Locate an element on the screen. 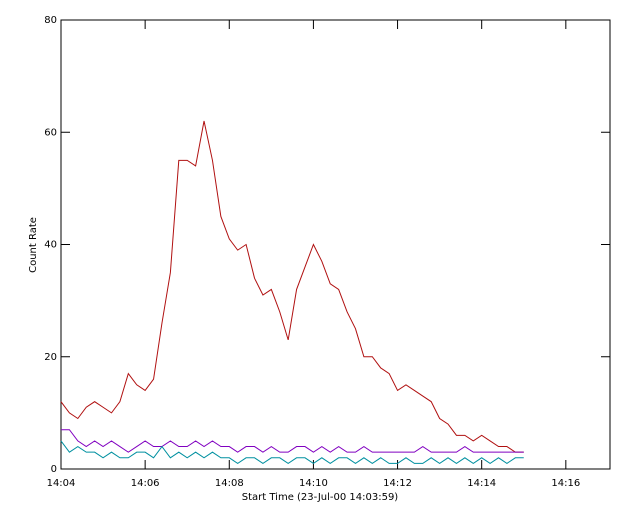 This screenshot has height=516, width=640. y-tick-label: 60 is located at coordinates (50, 132).